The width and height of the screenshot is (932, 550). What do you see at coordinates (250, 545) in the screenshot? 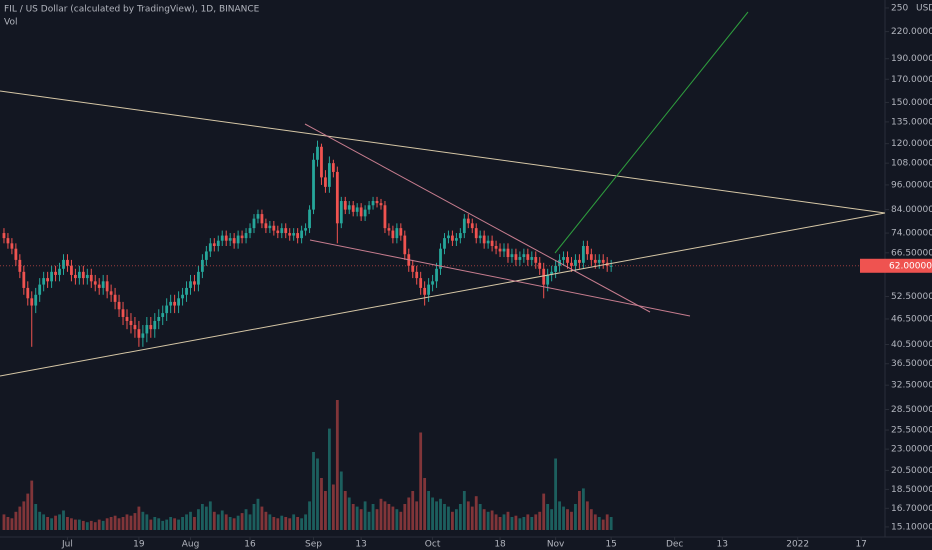
I see `x-tick-label: 16` at bounding box center [250, 545].